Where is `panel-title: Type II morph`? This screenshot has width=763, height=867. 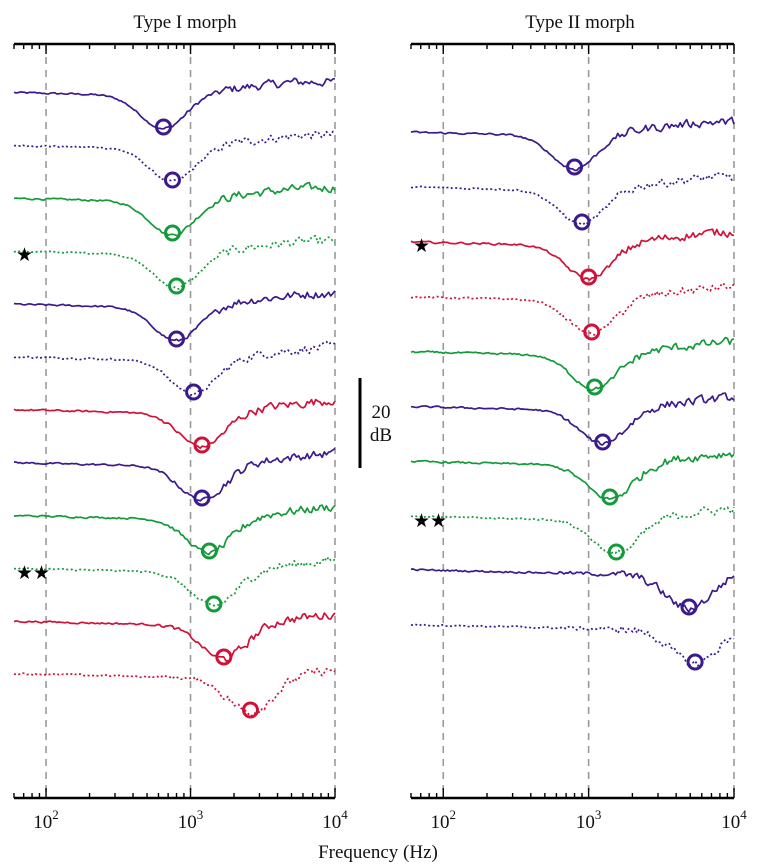 panel-title: Type II morph is located at coordinates (580, 22).